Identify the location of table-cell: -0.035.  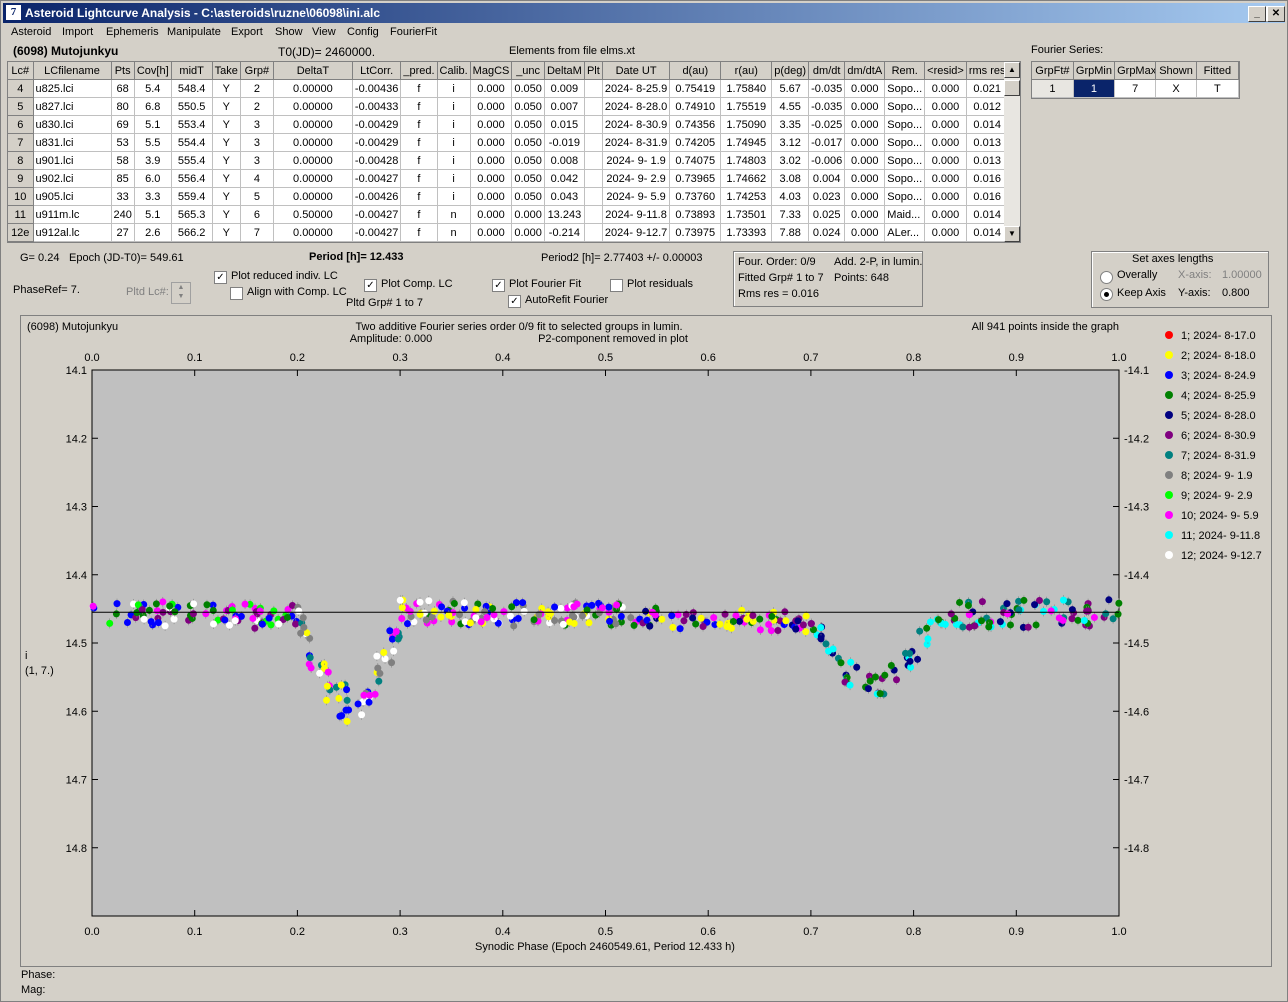
(827, 88).